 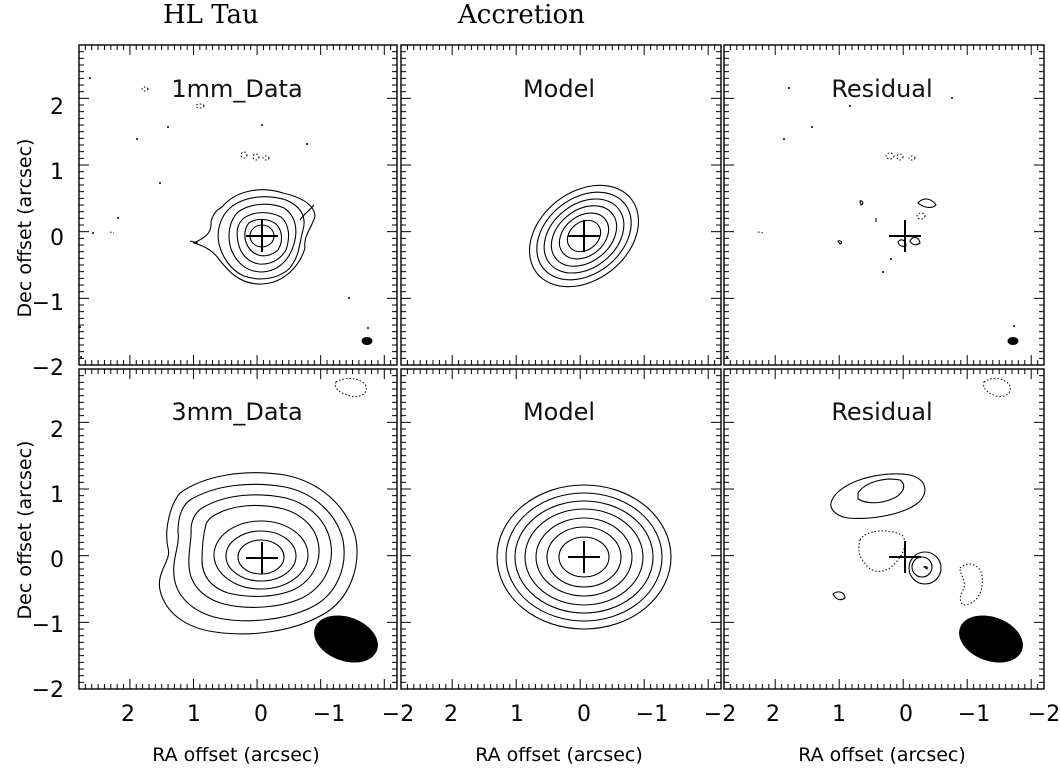 I want to click on panel-1mm-data: 1mm_Data, so click(x=238, y=205).